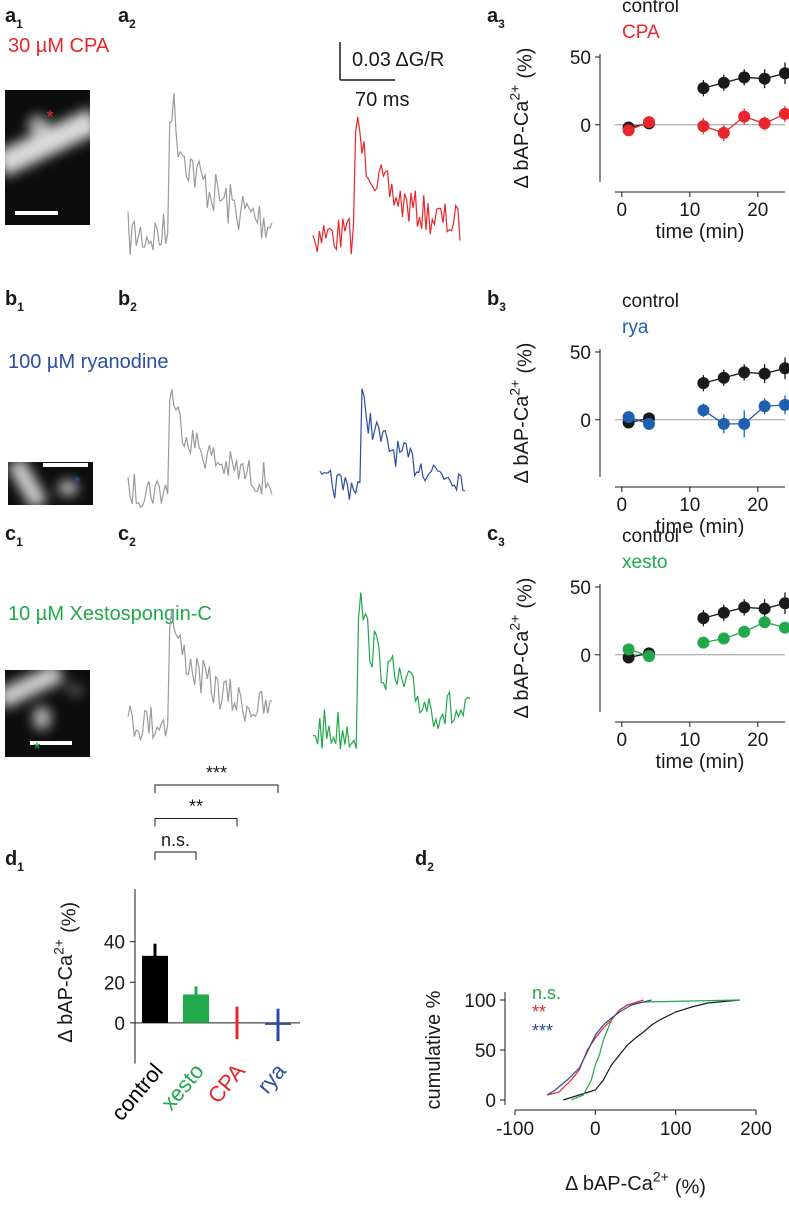  I want to click on panel-label: b2, so click(127, 301).